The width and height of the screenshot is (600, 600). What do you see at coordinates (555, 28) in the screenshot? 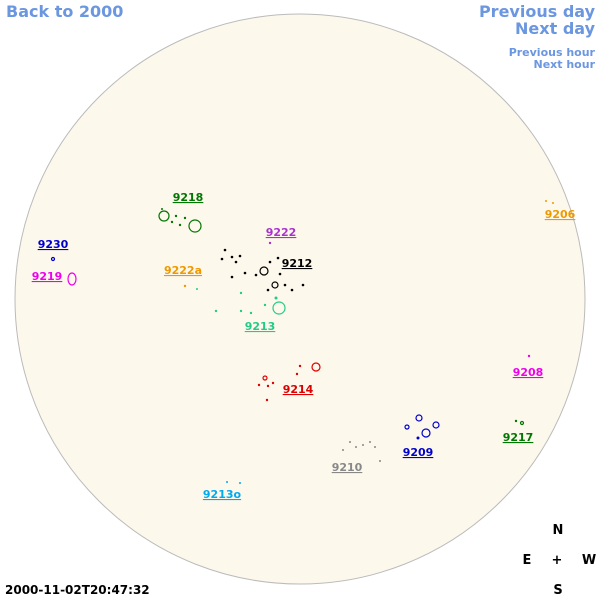
I see `next-day-link: Next day` at bounding box center [555, 28].